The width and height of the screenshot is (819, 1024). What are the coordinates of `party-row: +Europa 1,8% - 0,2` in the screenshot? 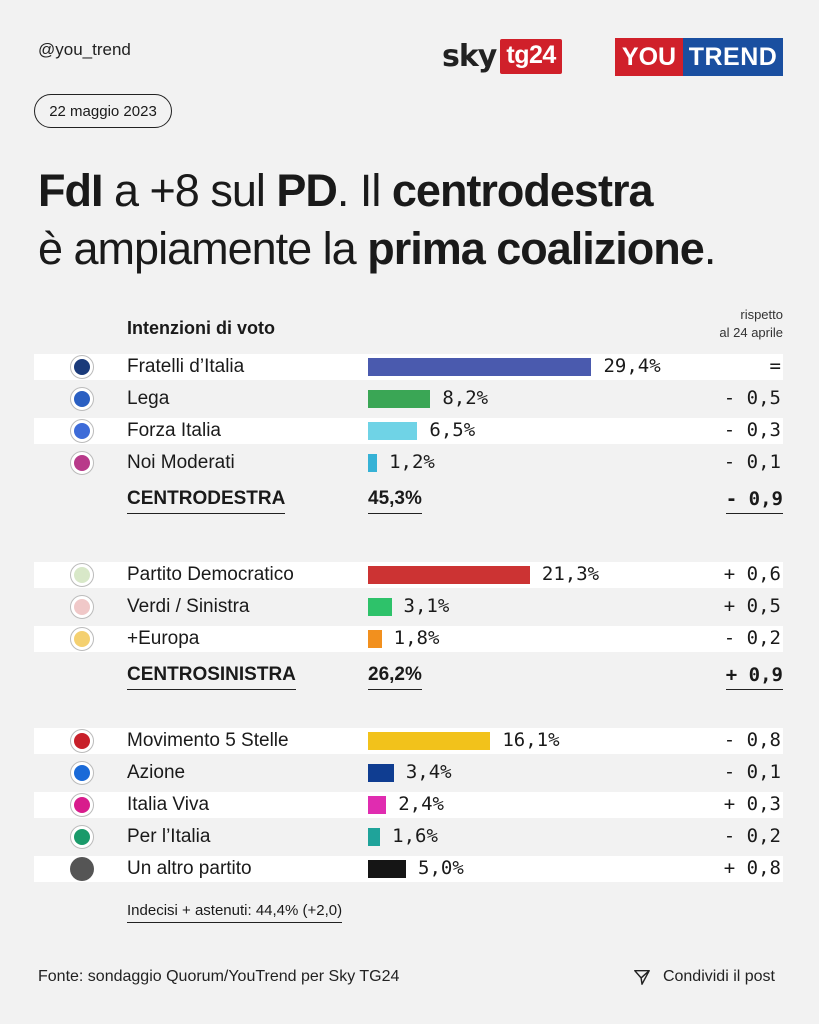 It's located at (408, 639).